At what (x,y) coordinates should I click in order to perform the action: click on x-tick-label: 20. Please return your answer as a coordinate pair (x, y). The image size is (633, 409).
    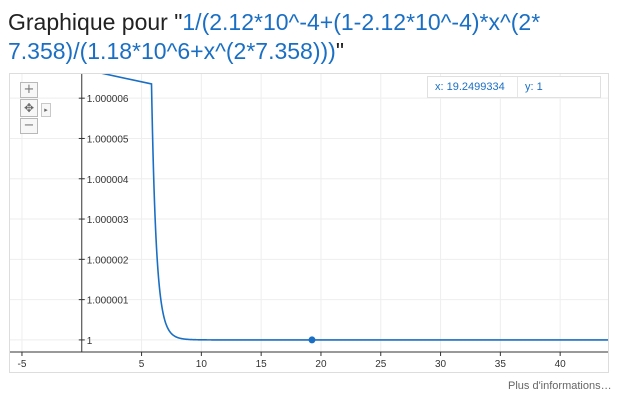
    Looking at the image, I should click on (321, 364).